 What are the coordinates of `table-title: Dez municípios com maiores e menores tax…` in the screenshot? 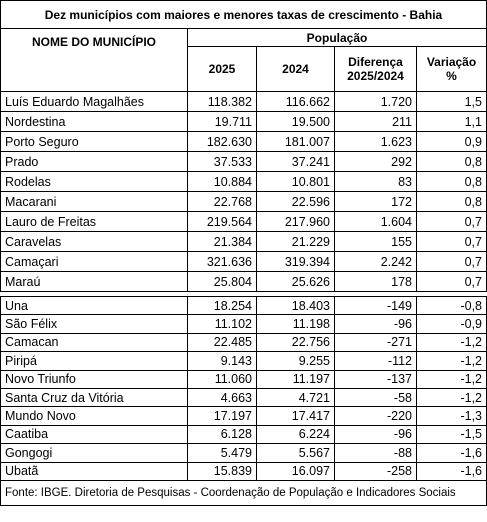 It's located at (243, 14).